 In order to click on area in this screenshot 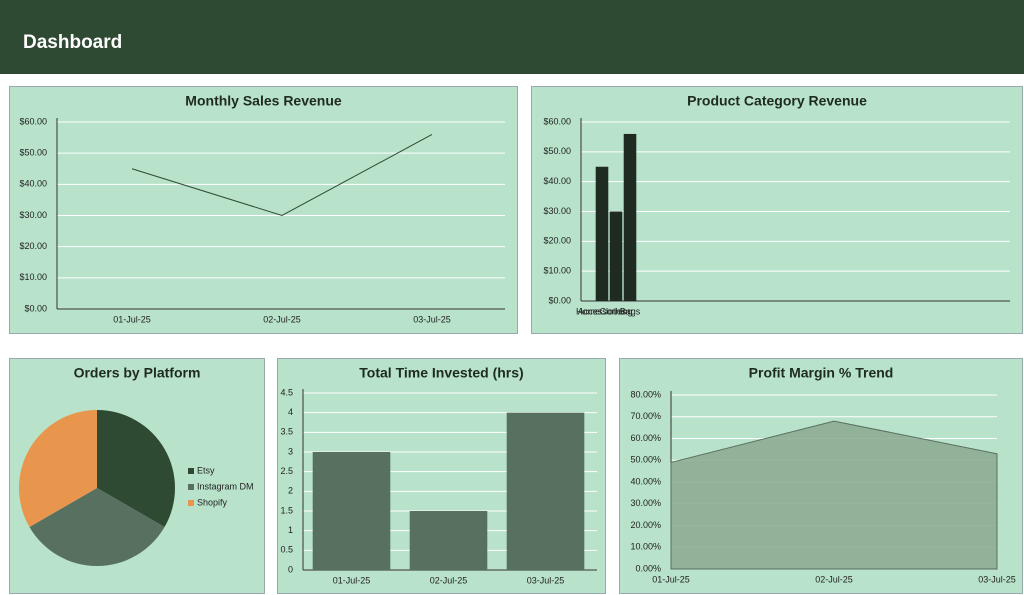, I will do `click(834, 495)`.